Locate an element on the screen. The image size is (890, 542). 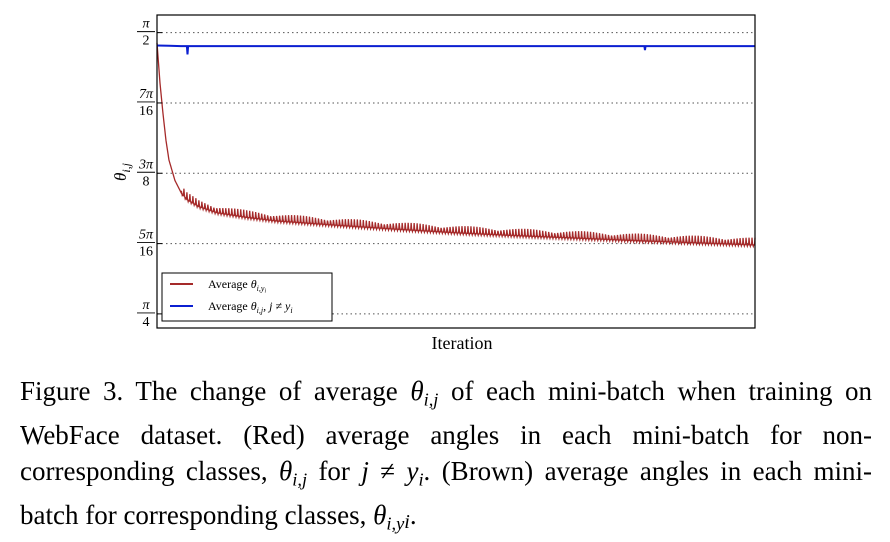
figure-label: Figure 3. is located at coordinates (72, 391).